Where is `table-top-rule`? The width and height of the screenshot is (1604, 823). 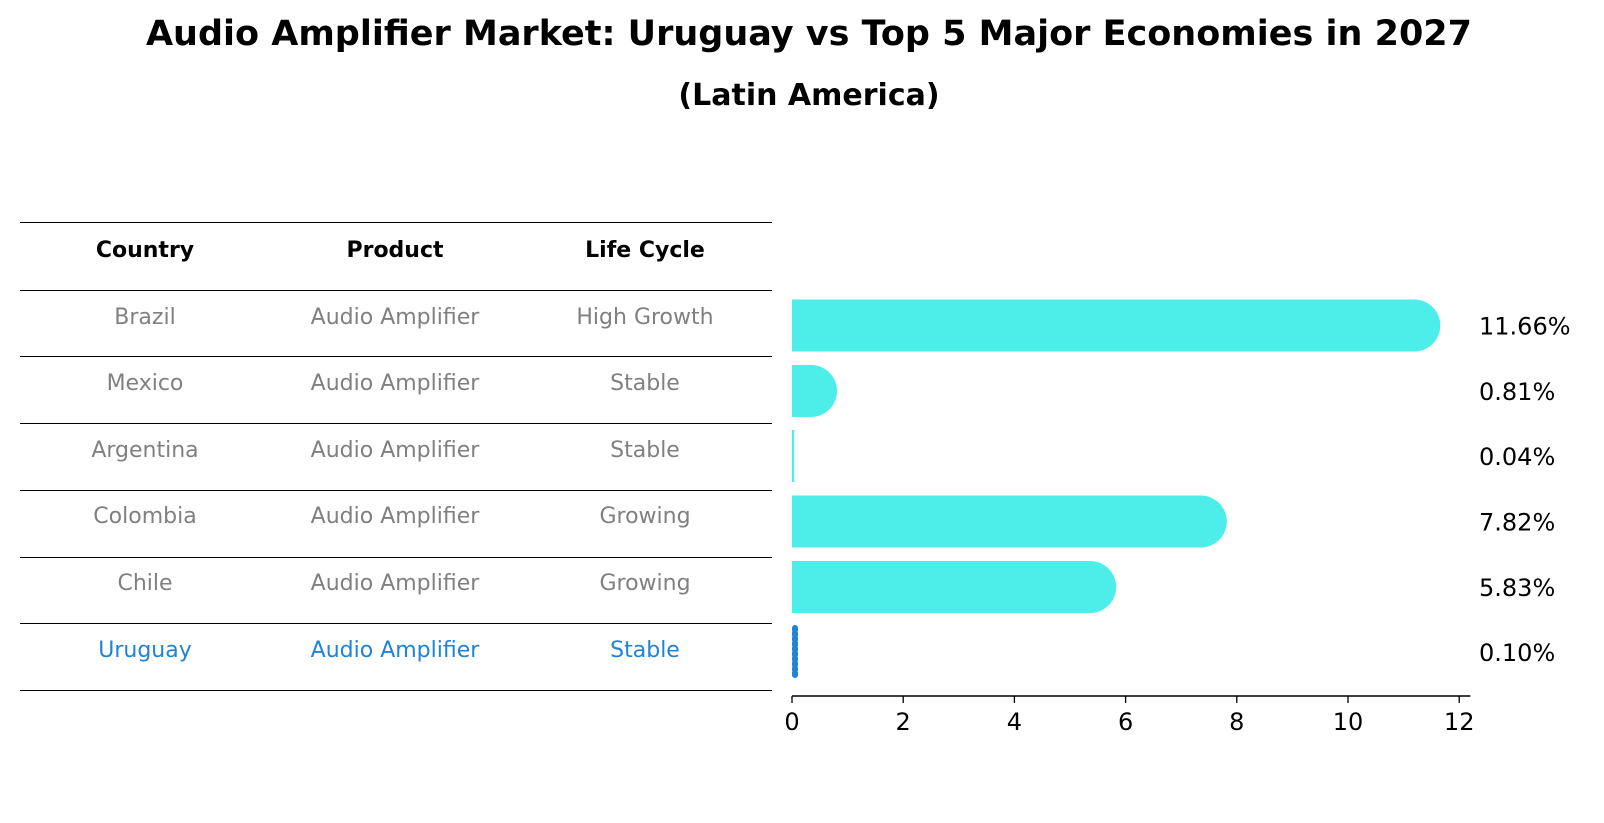
table-top-rule is located at coordinates (396, 222).